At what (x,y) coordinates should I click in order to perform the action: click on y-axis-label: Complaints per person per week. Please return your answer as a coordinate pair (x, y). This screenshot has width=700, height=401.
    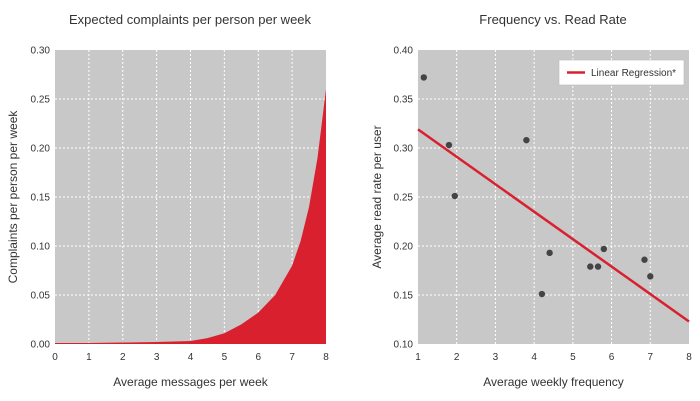
    Looking at the image, I should click on (13, 197).